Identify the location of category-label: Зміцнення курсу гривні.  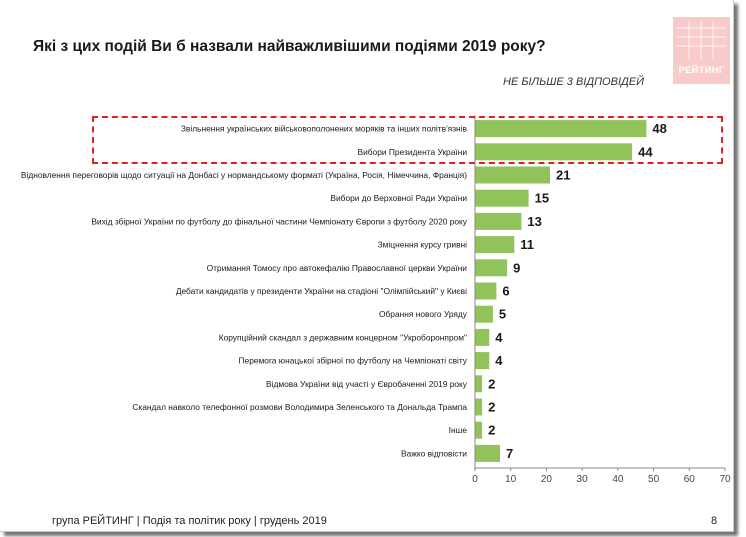
(423, 245).